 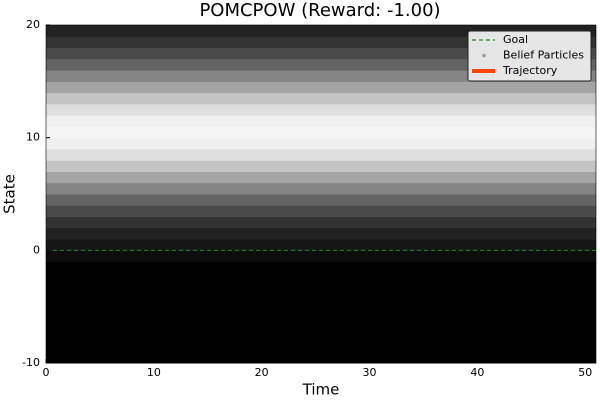 I want to click on y-tick-label: 0, so click(x=36, y=249).